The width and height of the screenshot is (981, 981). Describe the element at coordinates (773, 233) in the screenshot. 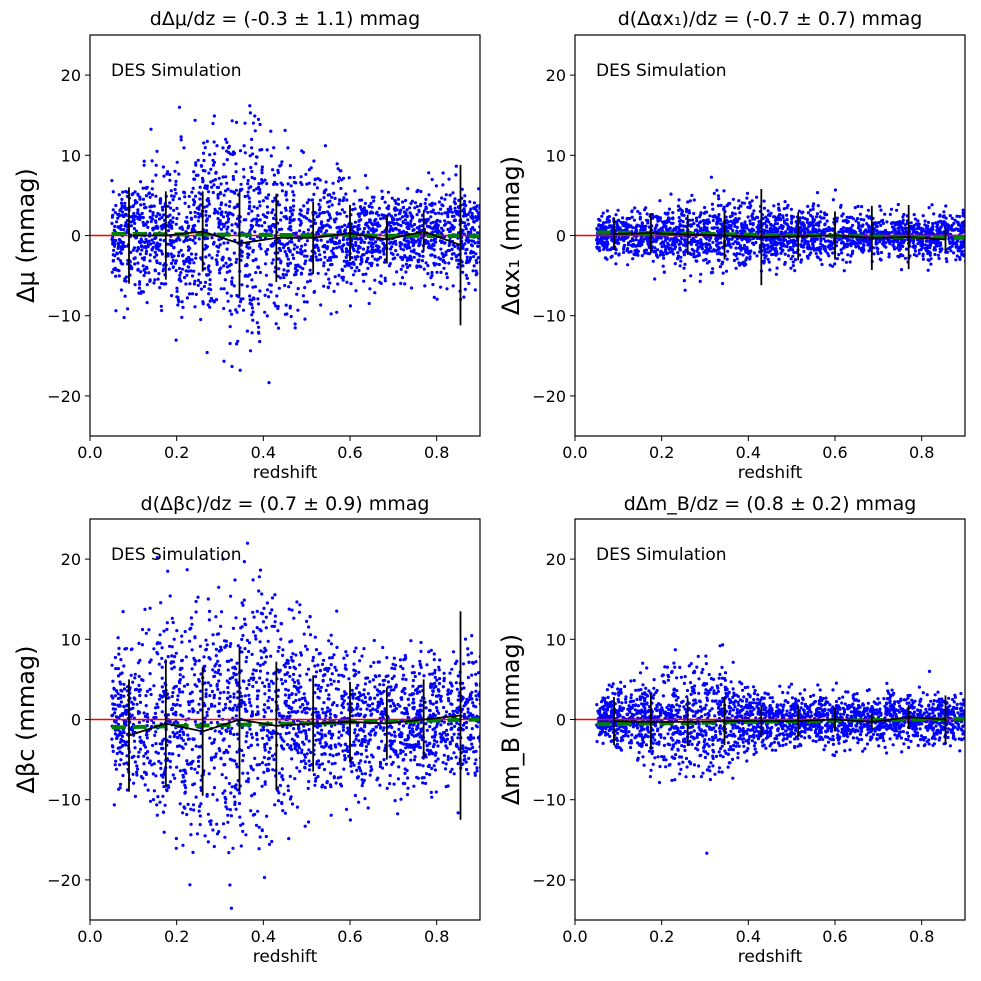

I see `plot-area` at that location.